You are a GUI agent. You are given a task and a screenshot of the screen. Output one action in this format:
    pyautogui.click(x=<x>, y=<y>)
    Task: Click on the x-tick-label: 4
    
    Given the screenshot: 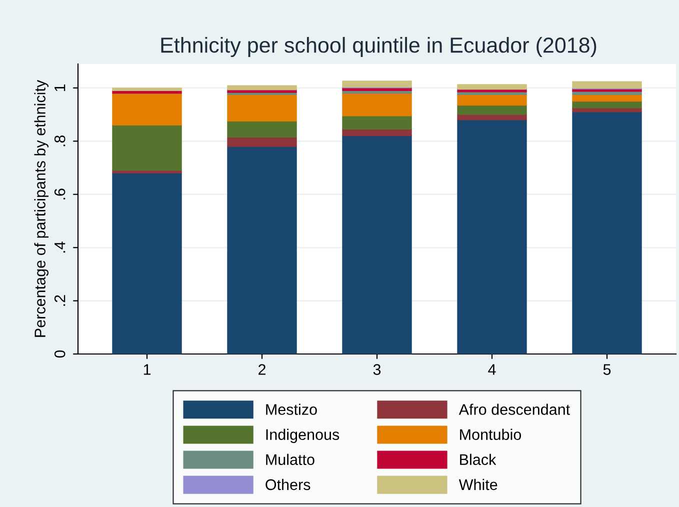 What is the action you would take?
    pyautogui.click(x=492, y=369)
    